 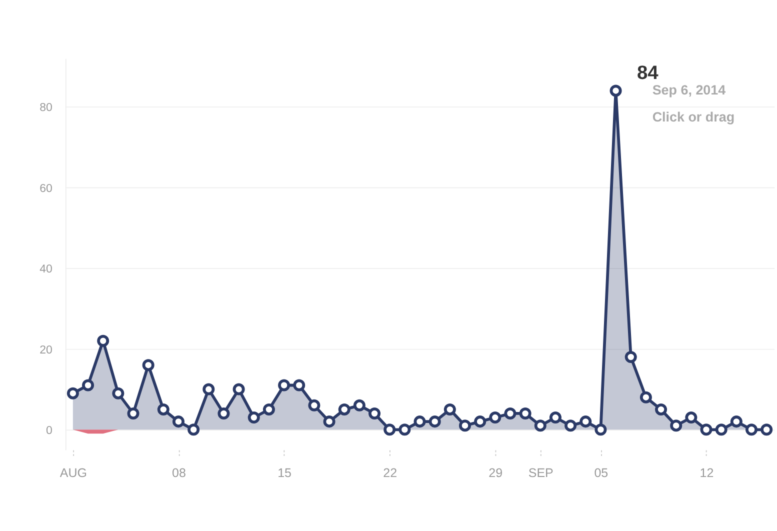 I want to click on x-tick-label: SEP, so click(x=541, y=473).